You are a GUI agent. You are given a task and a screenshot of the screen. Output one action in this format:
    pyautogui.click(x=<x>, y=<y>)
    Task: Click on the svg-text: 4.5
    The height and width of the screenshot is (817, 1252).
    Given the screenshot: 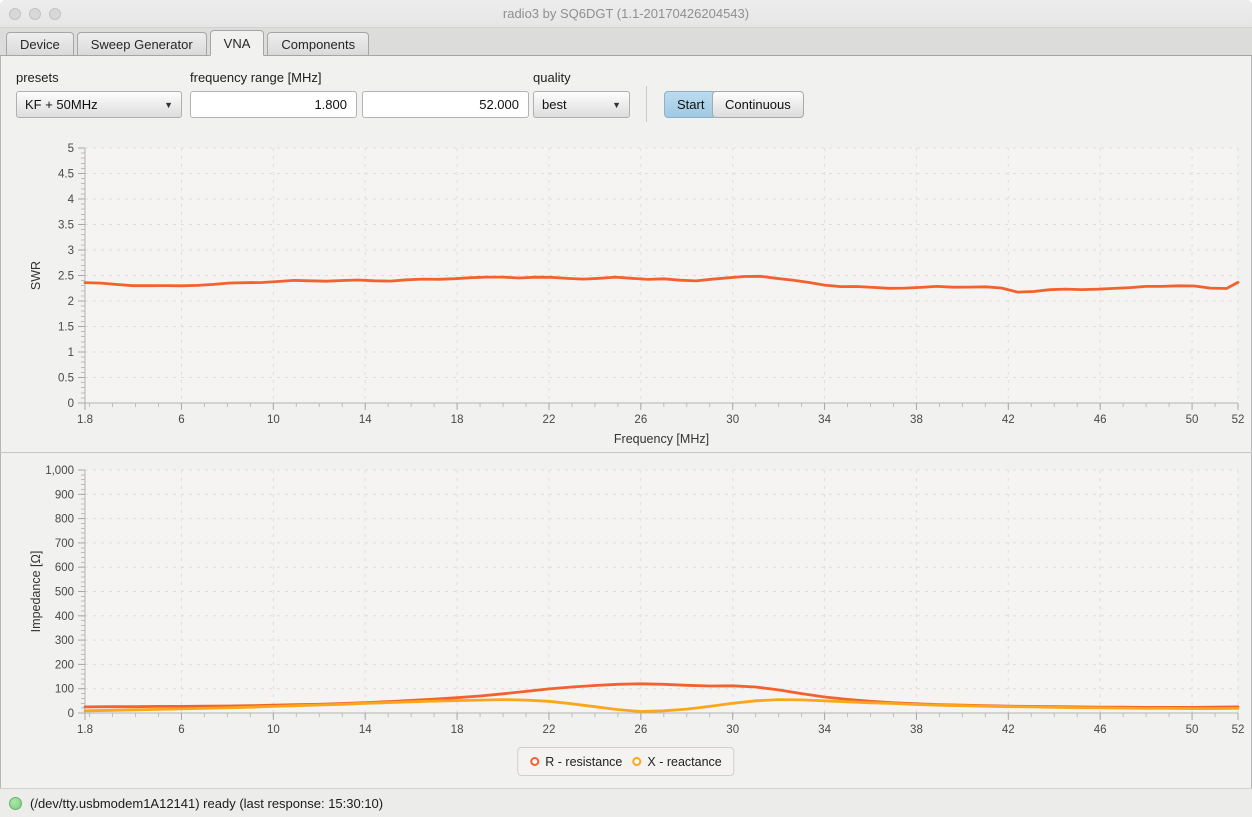 What is the action you would take?
    pyautogui.click(x=66, y=175)
    